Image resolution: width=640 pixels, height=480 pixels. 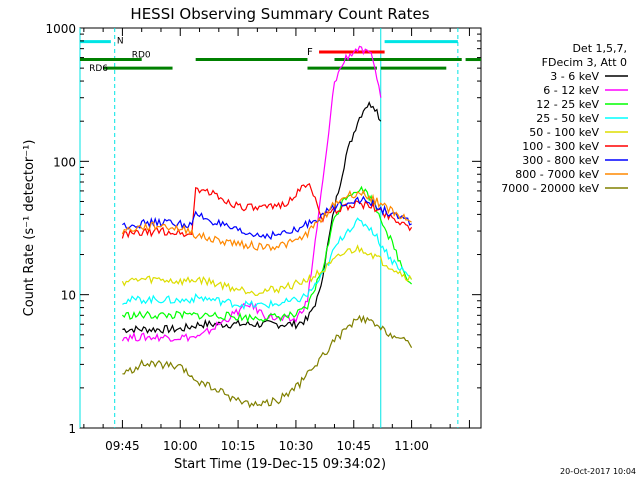 I want to click on legend-entry-label: 3 - 6 keV, so click(x=574, y=76).